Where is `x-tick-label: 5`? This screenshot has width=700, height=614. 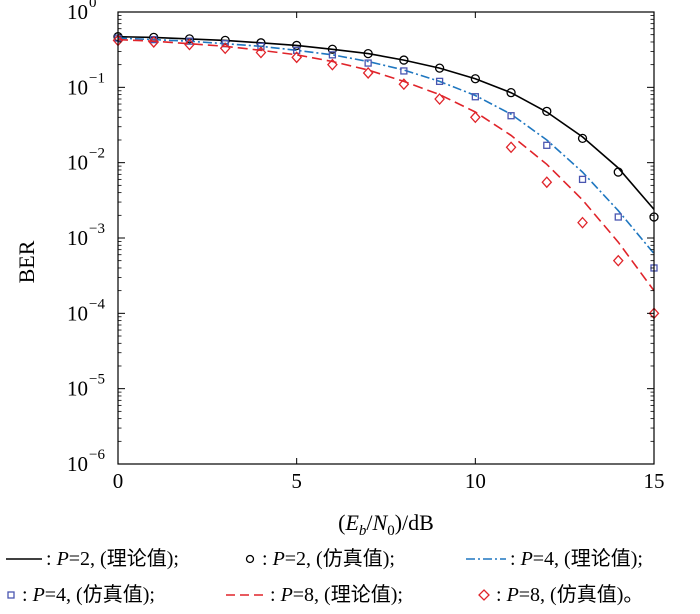 x-tick-label: 5 is located at coordinates (296, 481).